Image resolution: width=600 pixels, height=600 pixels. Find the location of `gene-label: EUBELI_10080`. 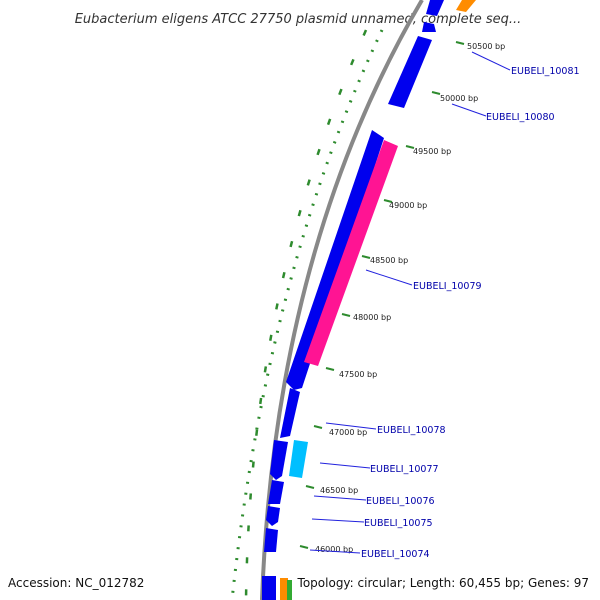

gene-label: EUBELI_10080 is located at coordinates (520, 117).